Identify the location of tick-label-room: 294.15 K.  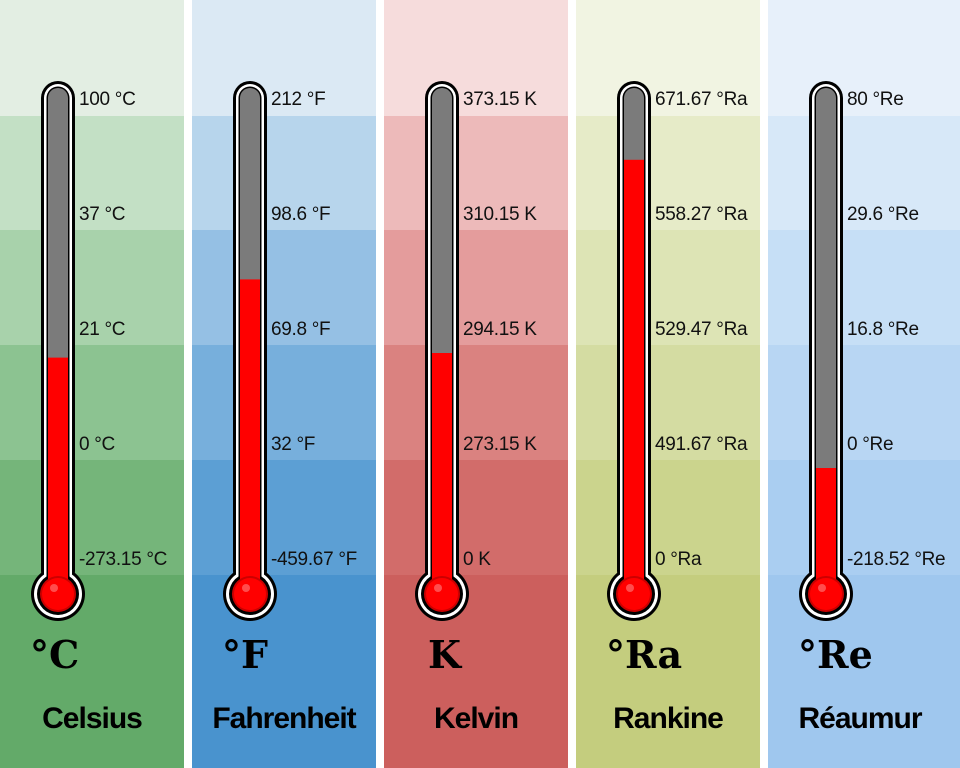
(500, 329).